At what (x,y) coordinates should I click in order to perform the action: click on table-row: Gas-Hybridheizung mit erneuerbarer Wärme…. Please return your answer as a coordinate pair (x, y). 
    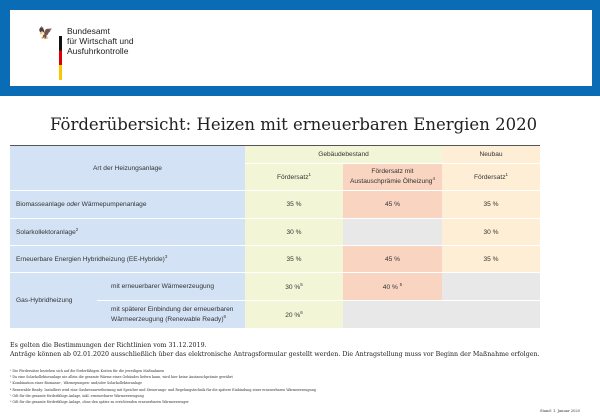
    Looking at the image, I should click on (275, 300).